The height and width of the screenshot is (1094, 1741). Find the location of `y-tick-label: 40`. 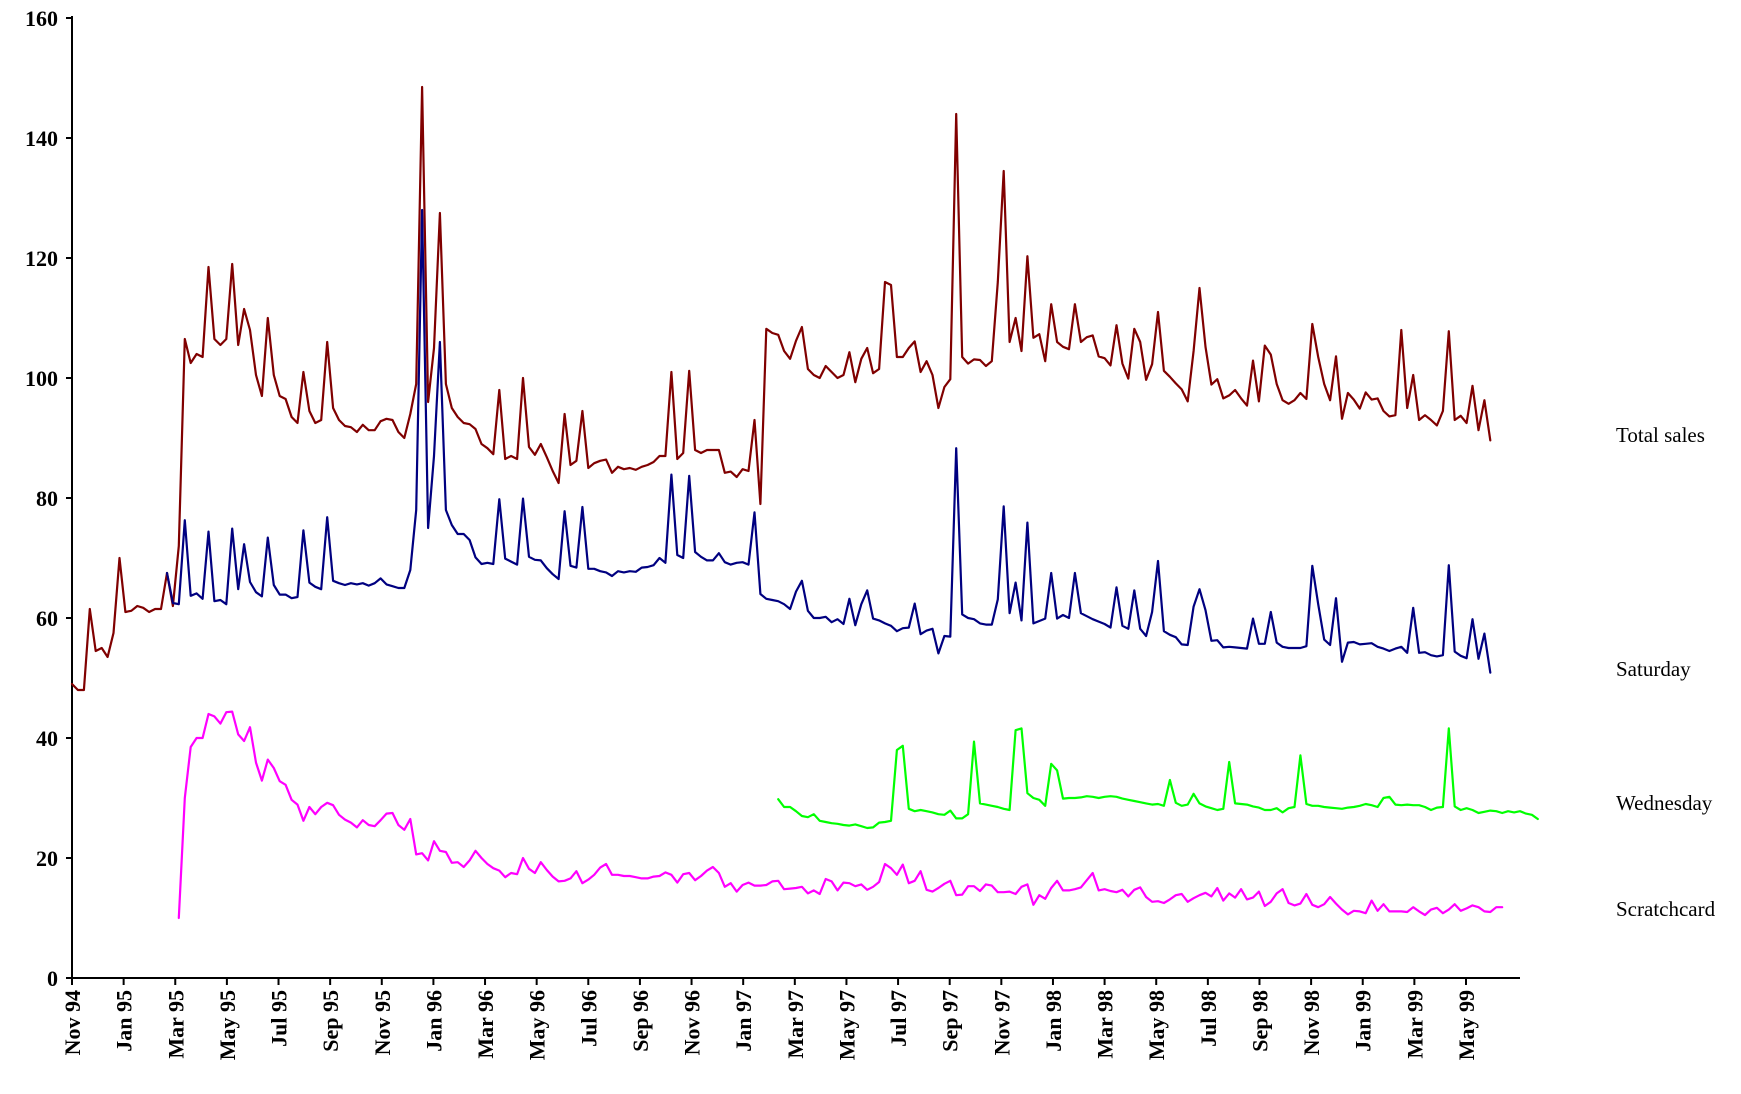

y-tick-label: 40 is located at coordinates (47, 738).